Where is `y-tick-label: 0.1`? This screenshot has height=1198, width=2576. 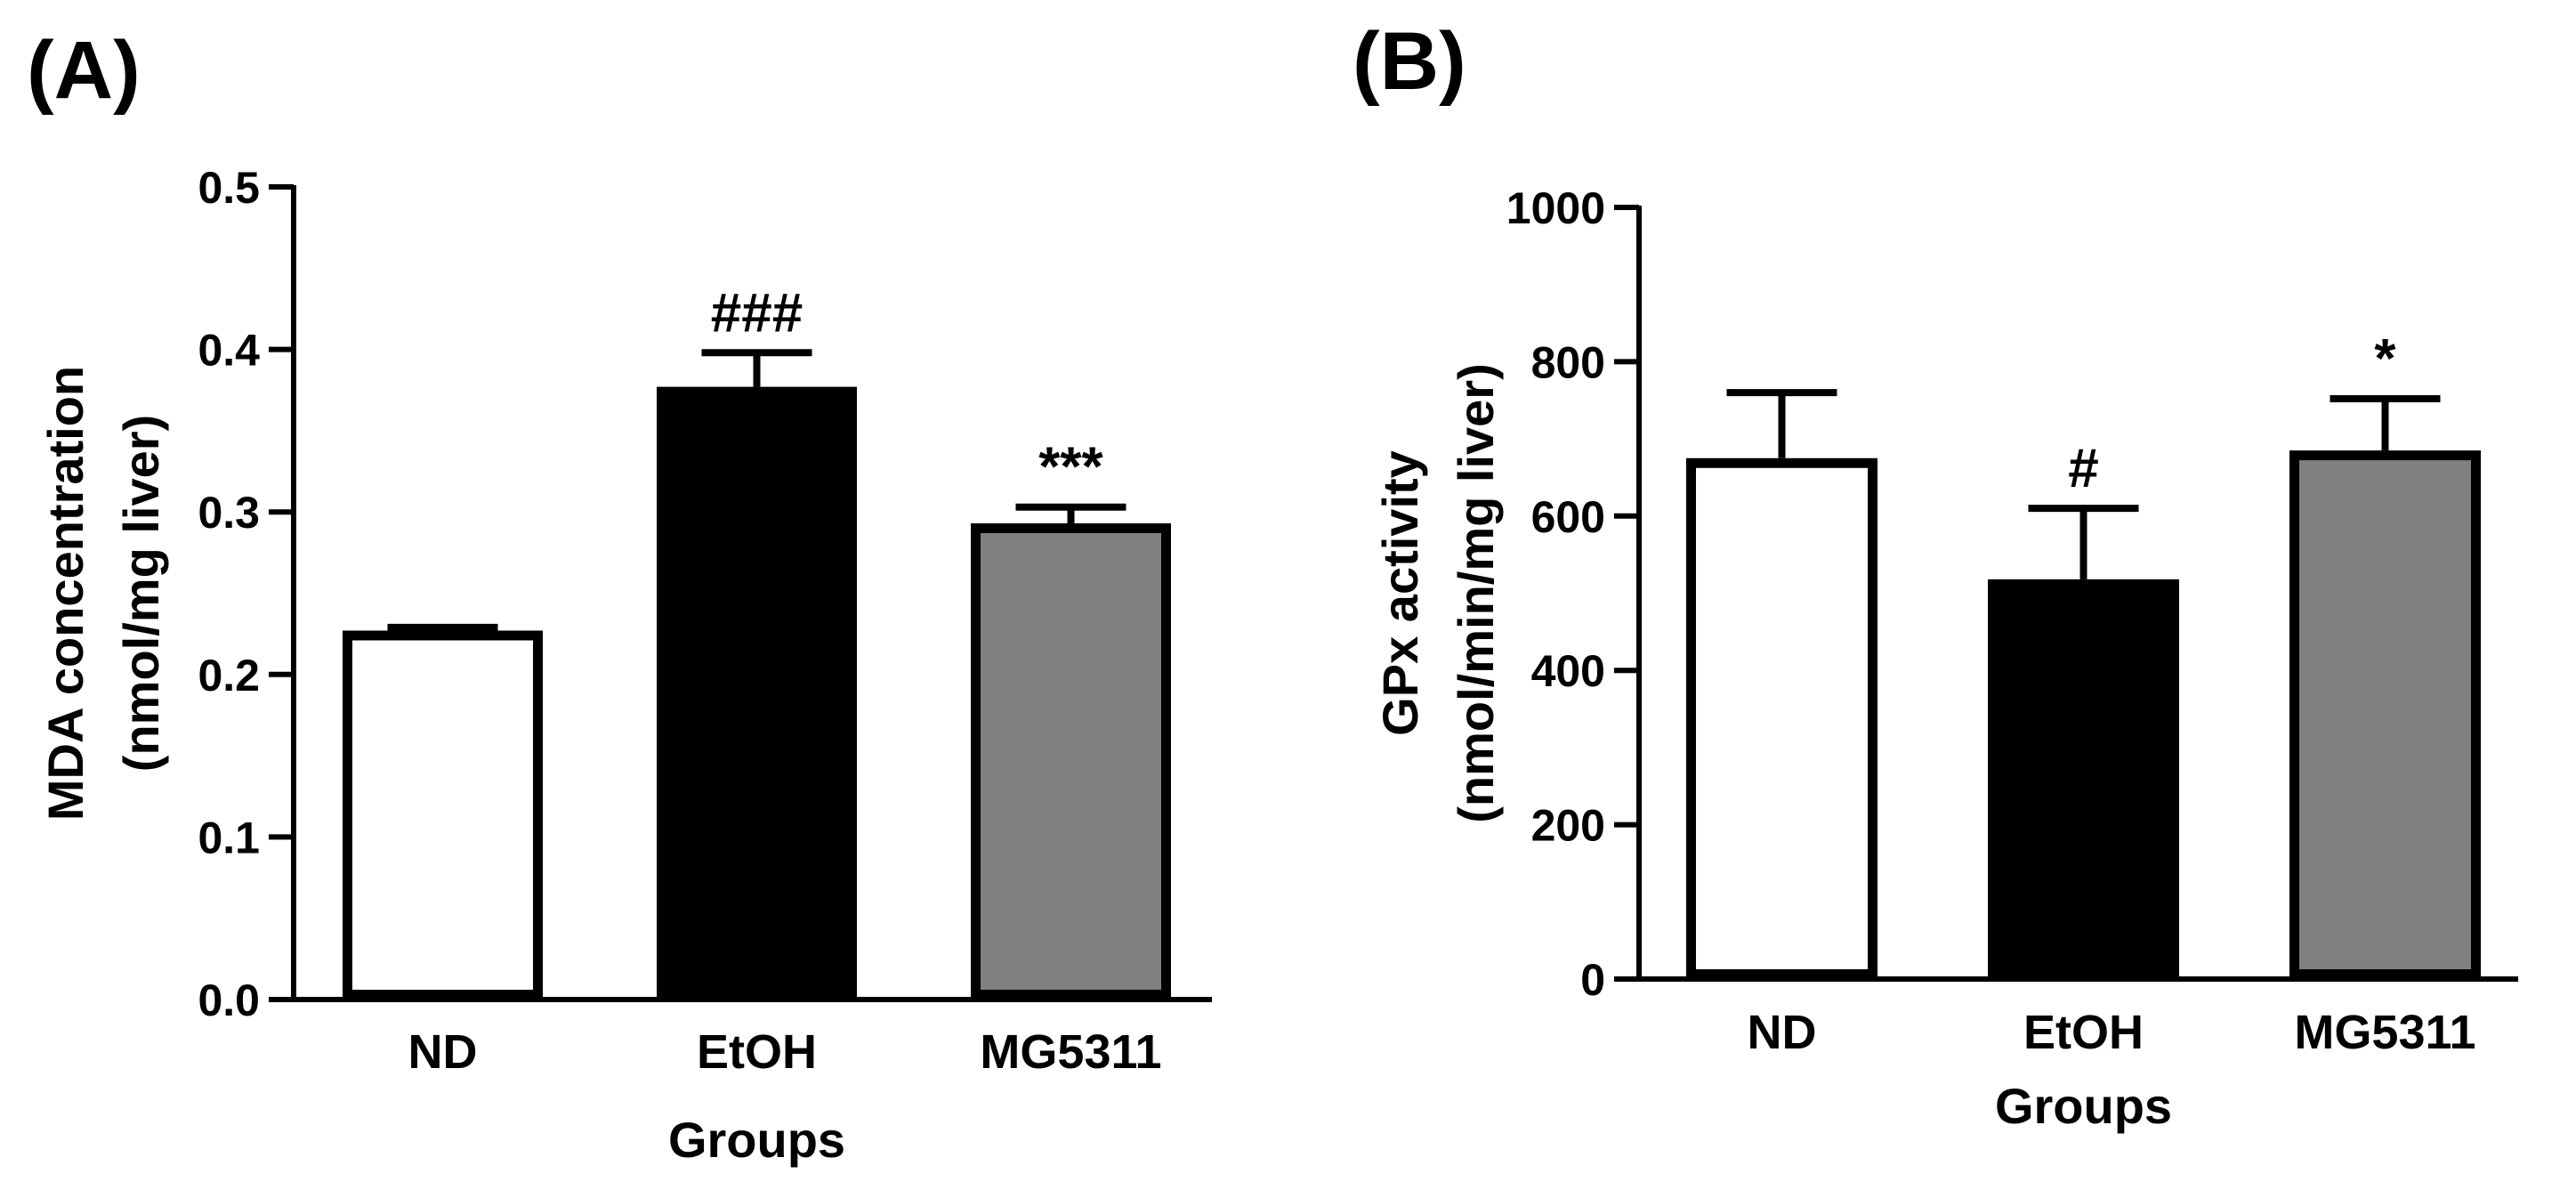 y-tick-label: 0.1 is located at coordinates (229, 837).